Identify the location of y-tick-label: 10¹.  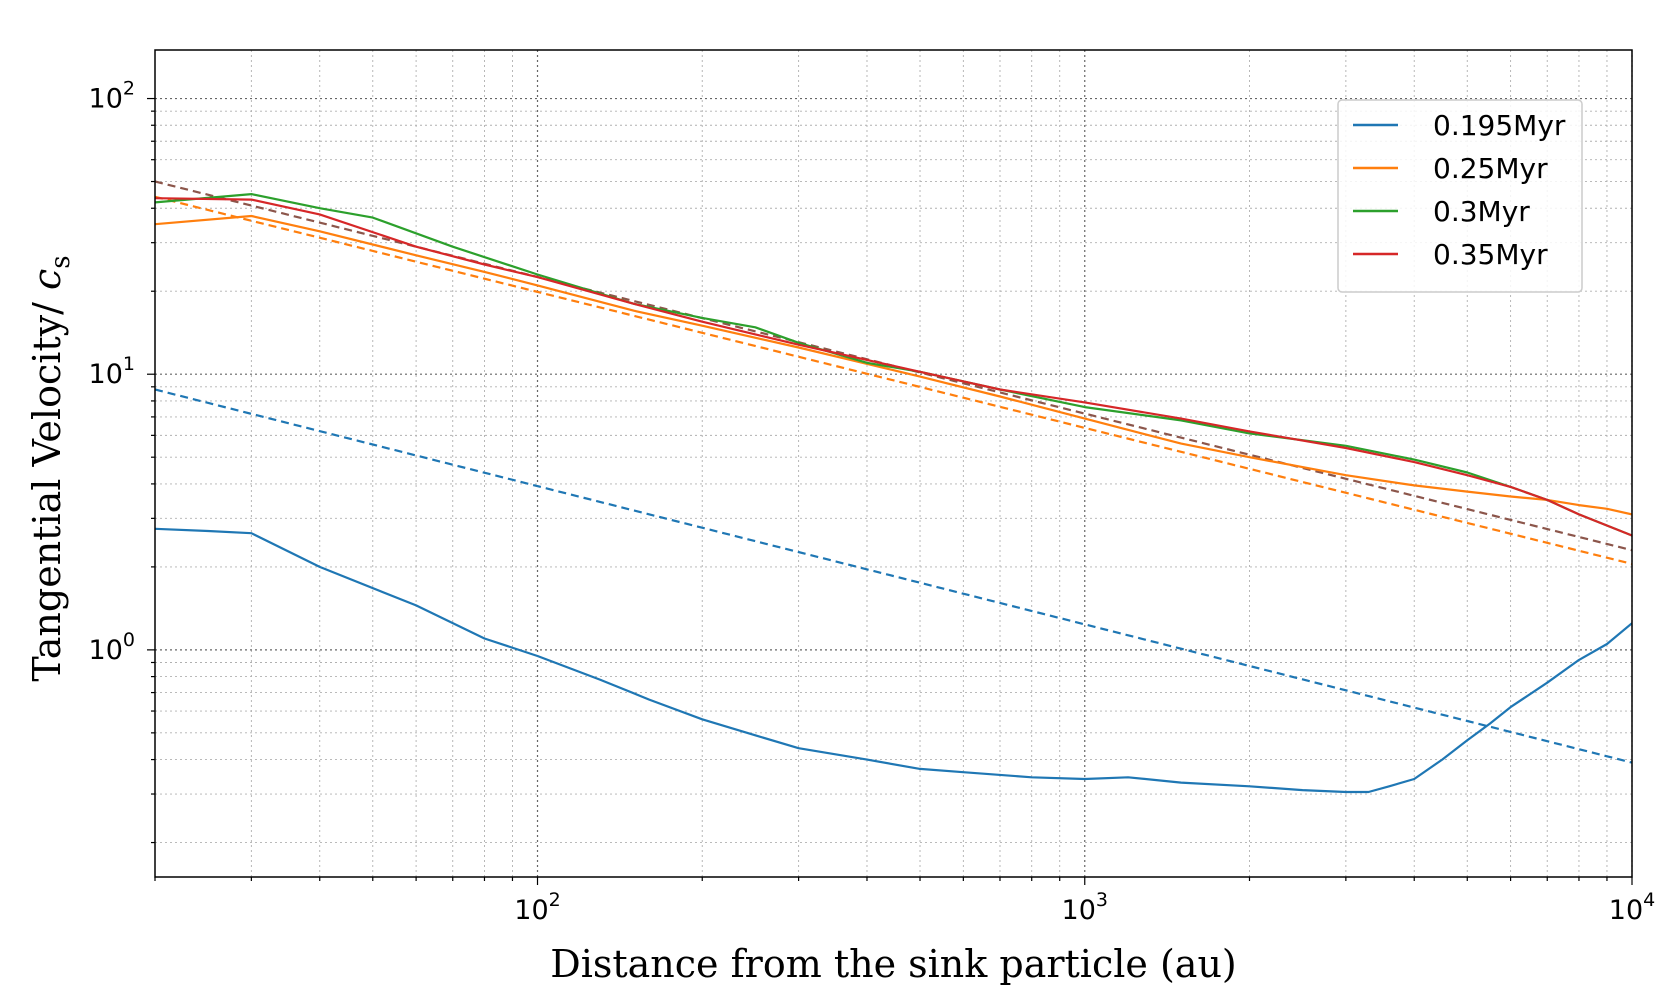
(112, 371).